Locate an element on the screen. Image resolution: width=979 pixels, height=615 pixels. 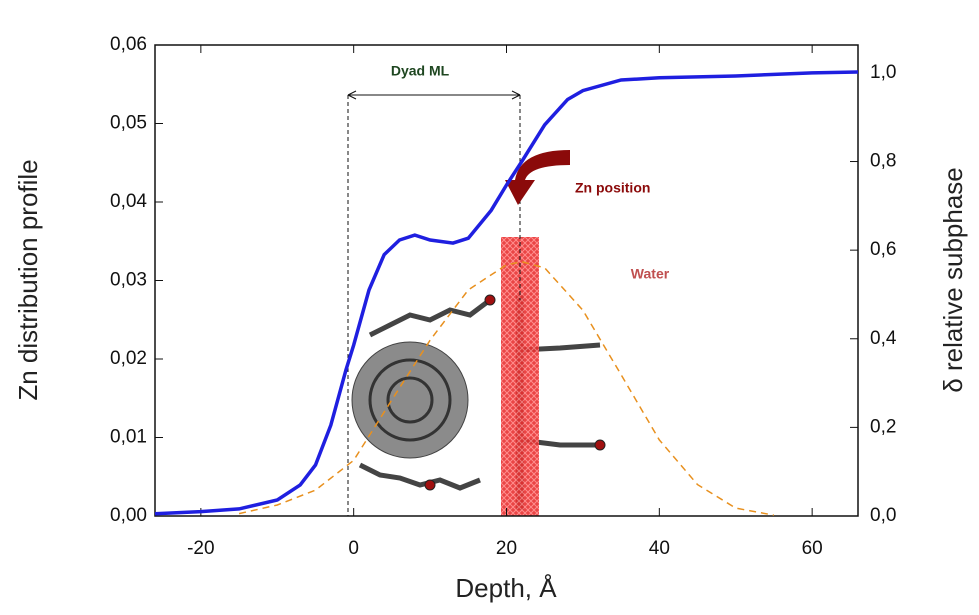
zn-region is located at coordinates (520, 376).